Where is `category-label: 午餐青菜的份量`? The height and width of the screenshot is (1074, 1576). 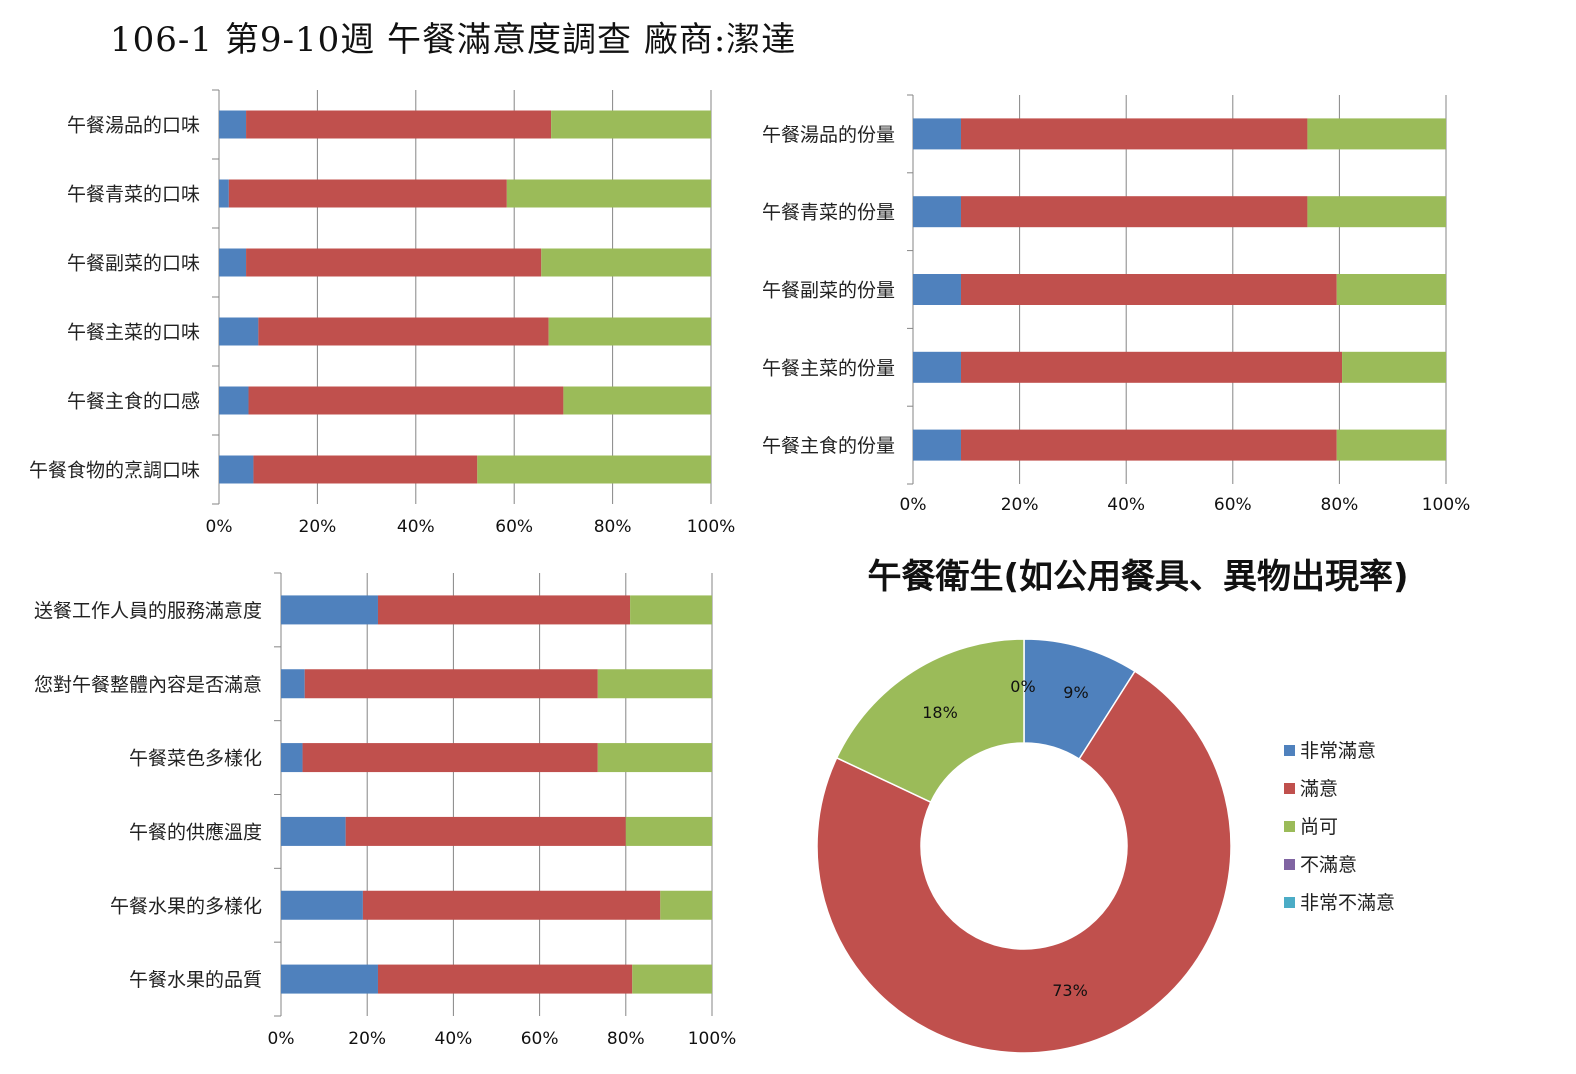 category-label: 午餐青菜的份量 is located at coordinates (828, 213).